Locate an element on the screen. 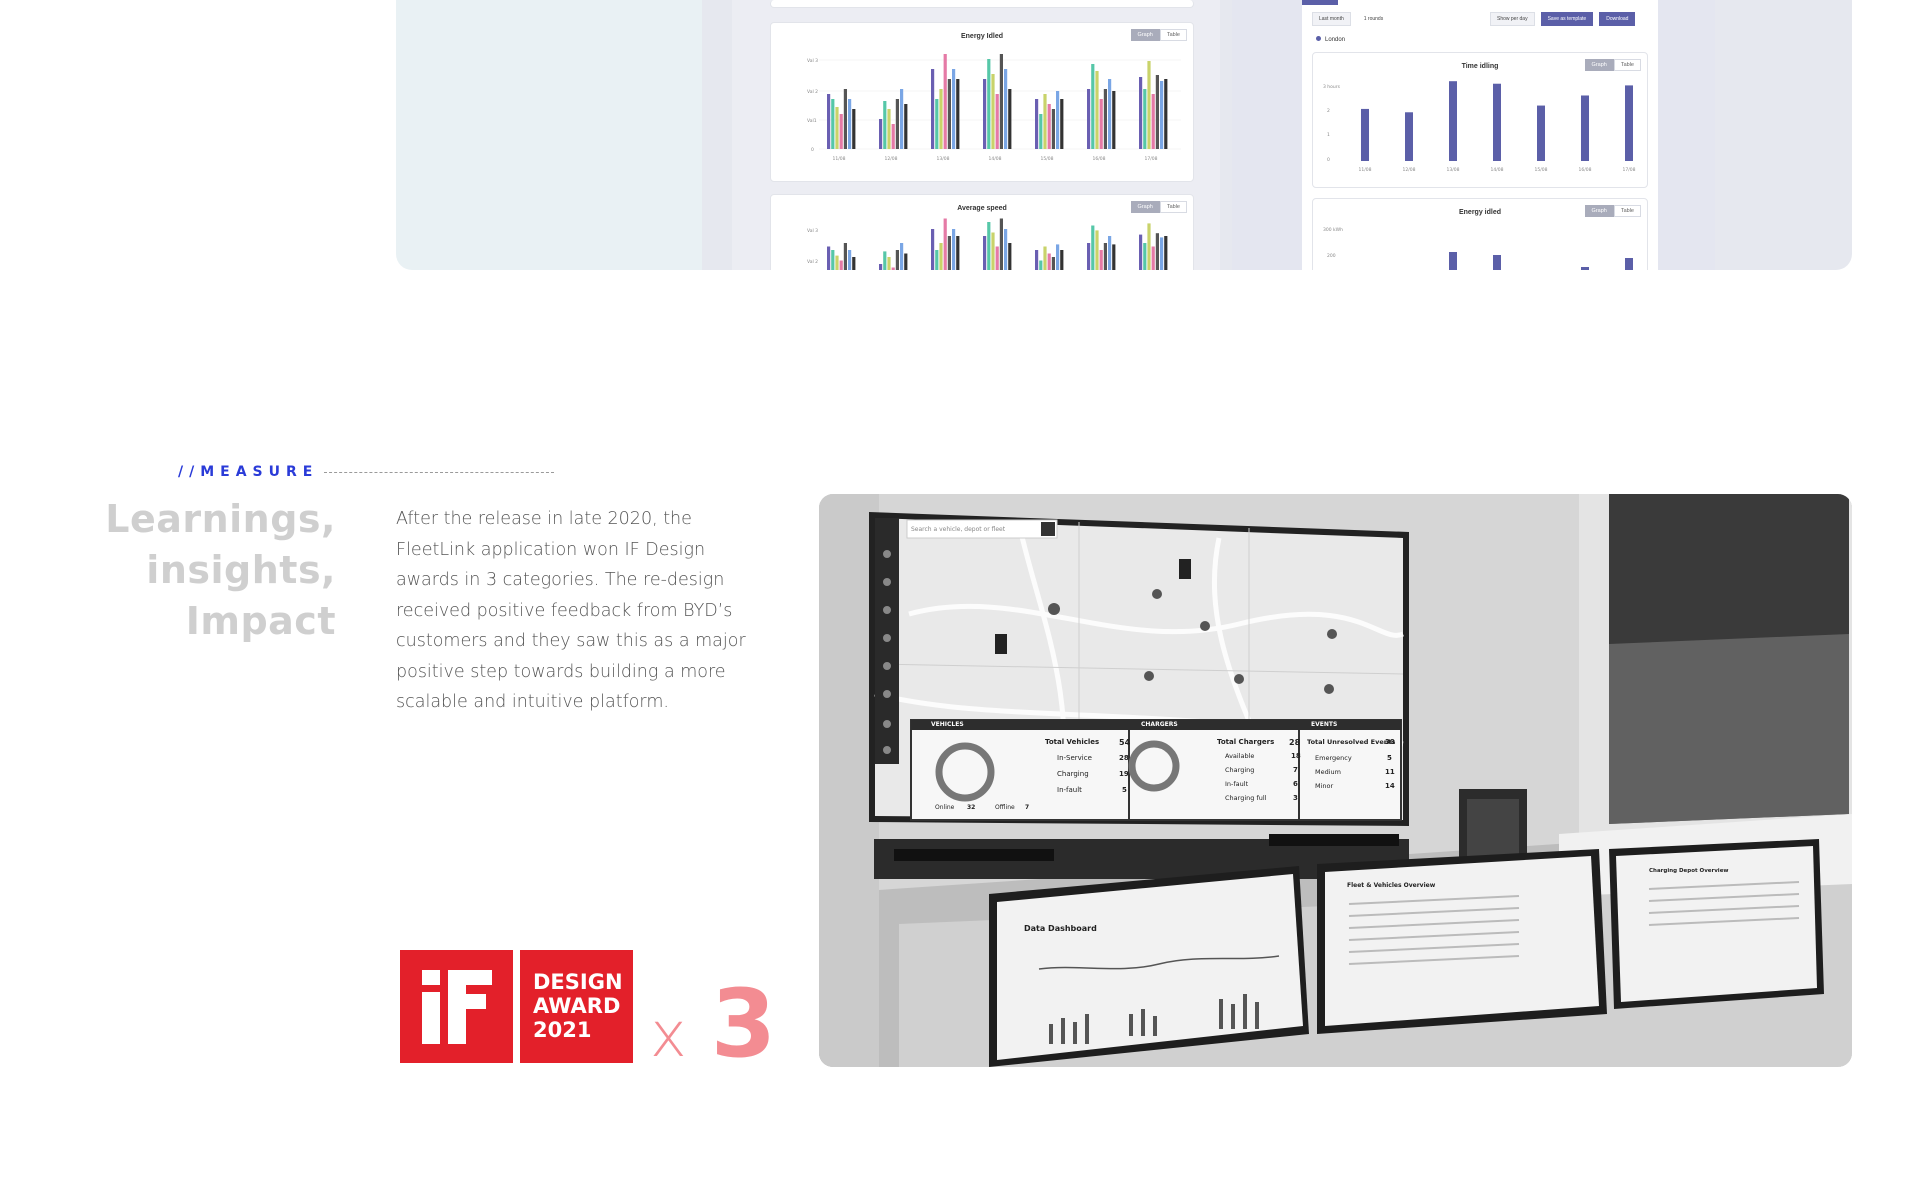 This screenshot has width=1920, height=1200. period-select: Last month is located at coordinates (1331, 19).